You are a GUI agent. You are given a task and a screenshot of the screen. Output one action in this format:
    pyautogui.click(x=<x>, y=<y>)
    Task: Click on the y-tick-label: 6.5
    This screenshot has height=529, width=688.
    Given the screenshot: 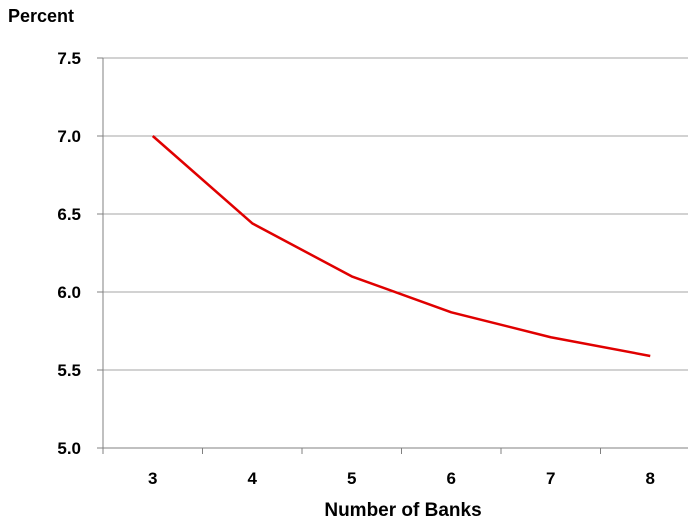 What is the action you would take?
    pyautogui.click(x=69, y=214)
    